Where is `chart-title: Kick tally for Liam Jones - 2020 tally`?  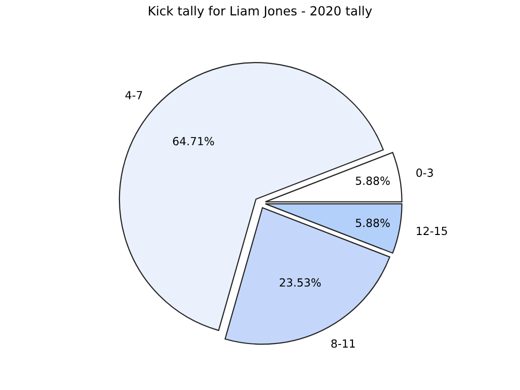
chart-title: Kick tally for Liam Jones - 2020 tally is located at coordinates (260, 12).